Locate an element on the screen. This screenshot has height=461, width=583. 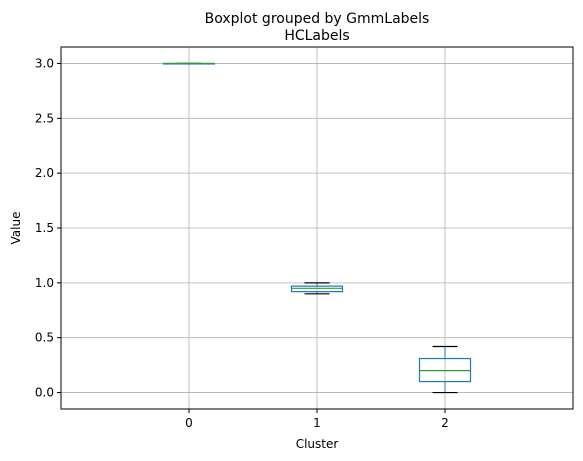
y-tick-label: 0.5 is located at coordinates (44, 338).